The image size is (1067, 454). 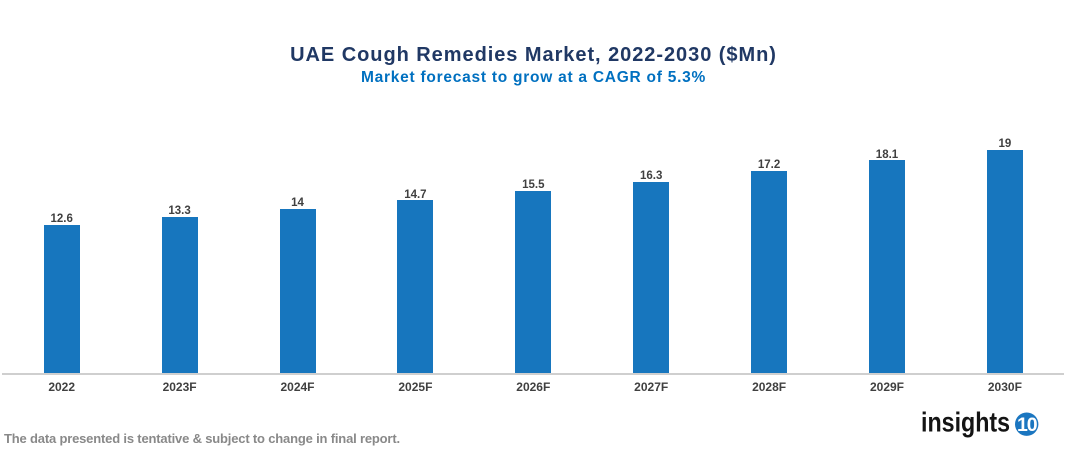 I want to click on svg-text: 10, so click(x=1027, y=425).